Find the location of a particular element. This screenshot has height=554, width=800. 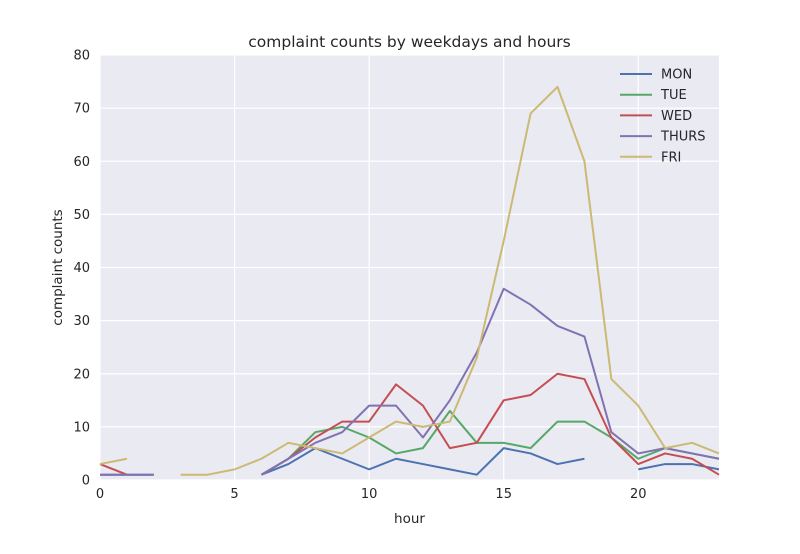

y-tick-label: 70 is located at coordinates (81, 109).